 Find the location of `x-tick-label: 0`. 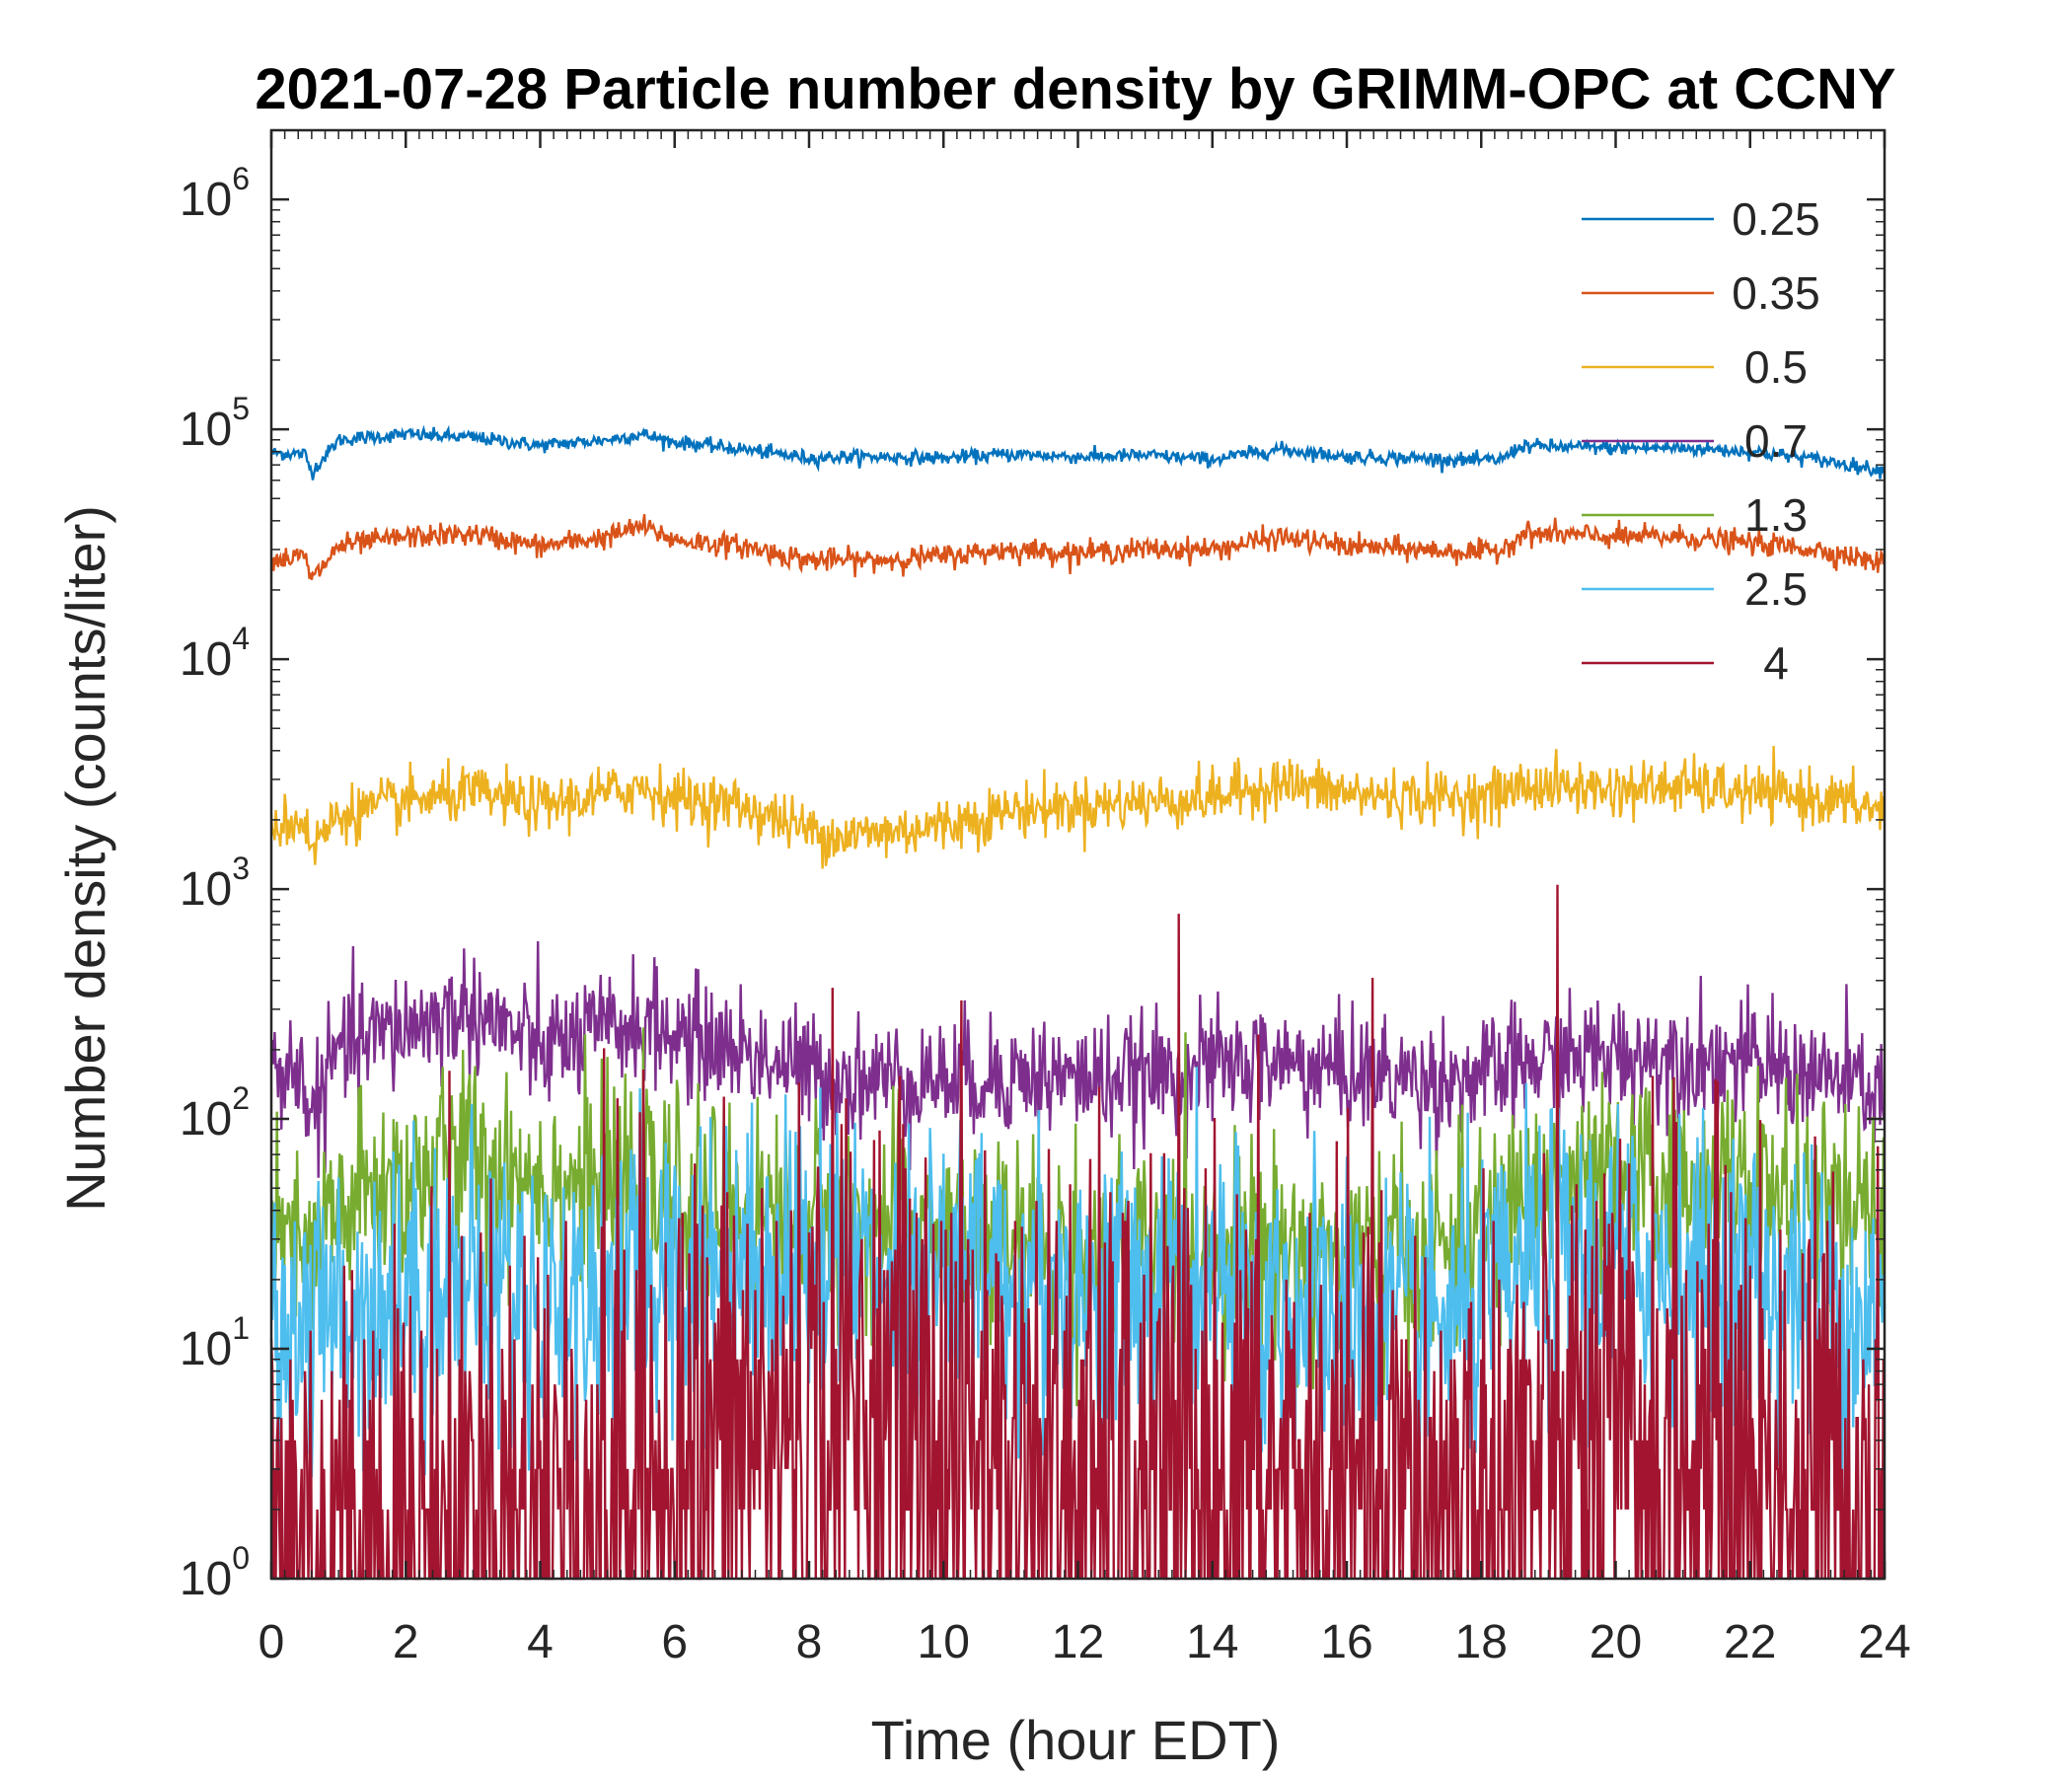

x-tick-label: 0 is located at coordinates (272, 1642).